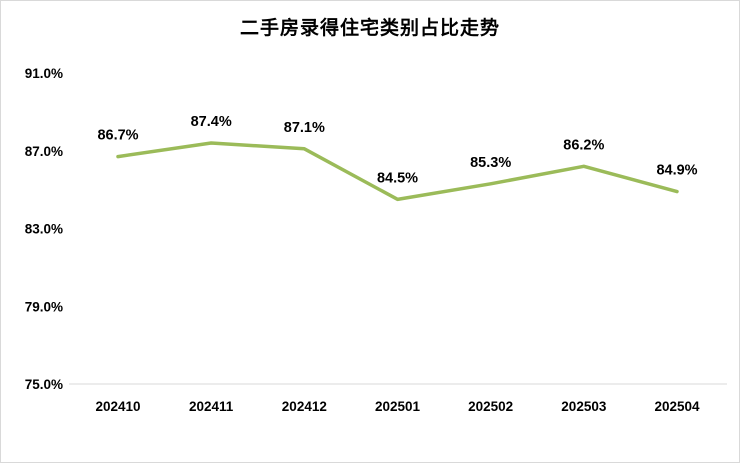 Image resolution: width=740 pixels, height=463 pixels. I want to click on data-label: 87.4%, so click(211, 122).